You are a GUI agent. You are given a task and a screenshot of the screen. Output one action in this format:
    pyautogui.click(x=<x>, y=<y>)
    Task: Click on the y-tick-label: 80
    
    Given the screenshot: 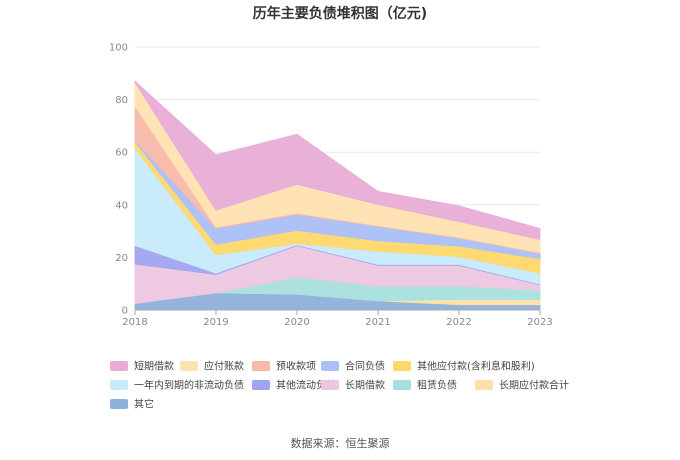 What is the action you would take?
    pyautogui.click(x=121, y=100)
    